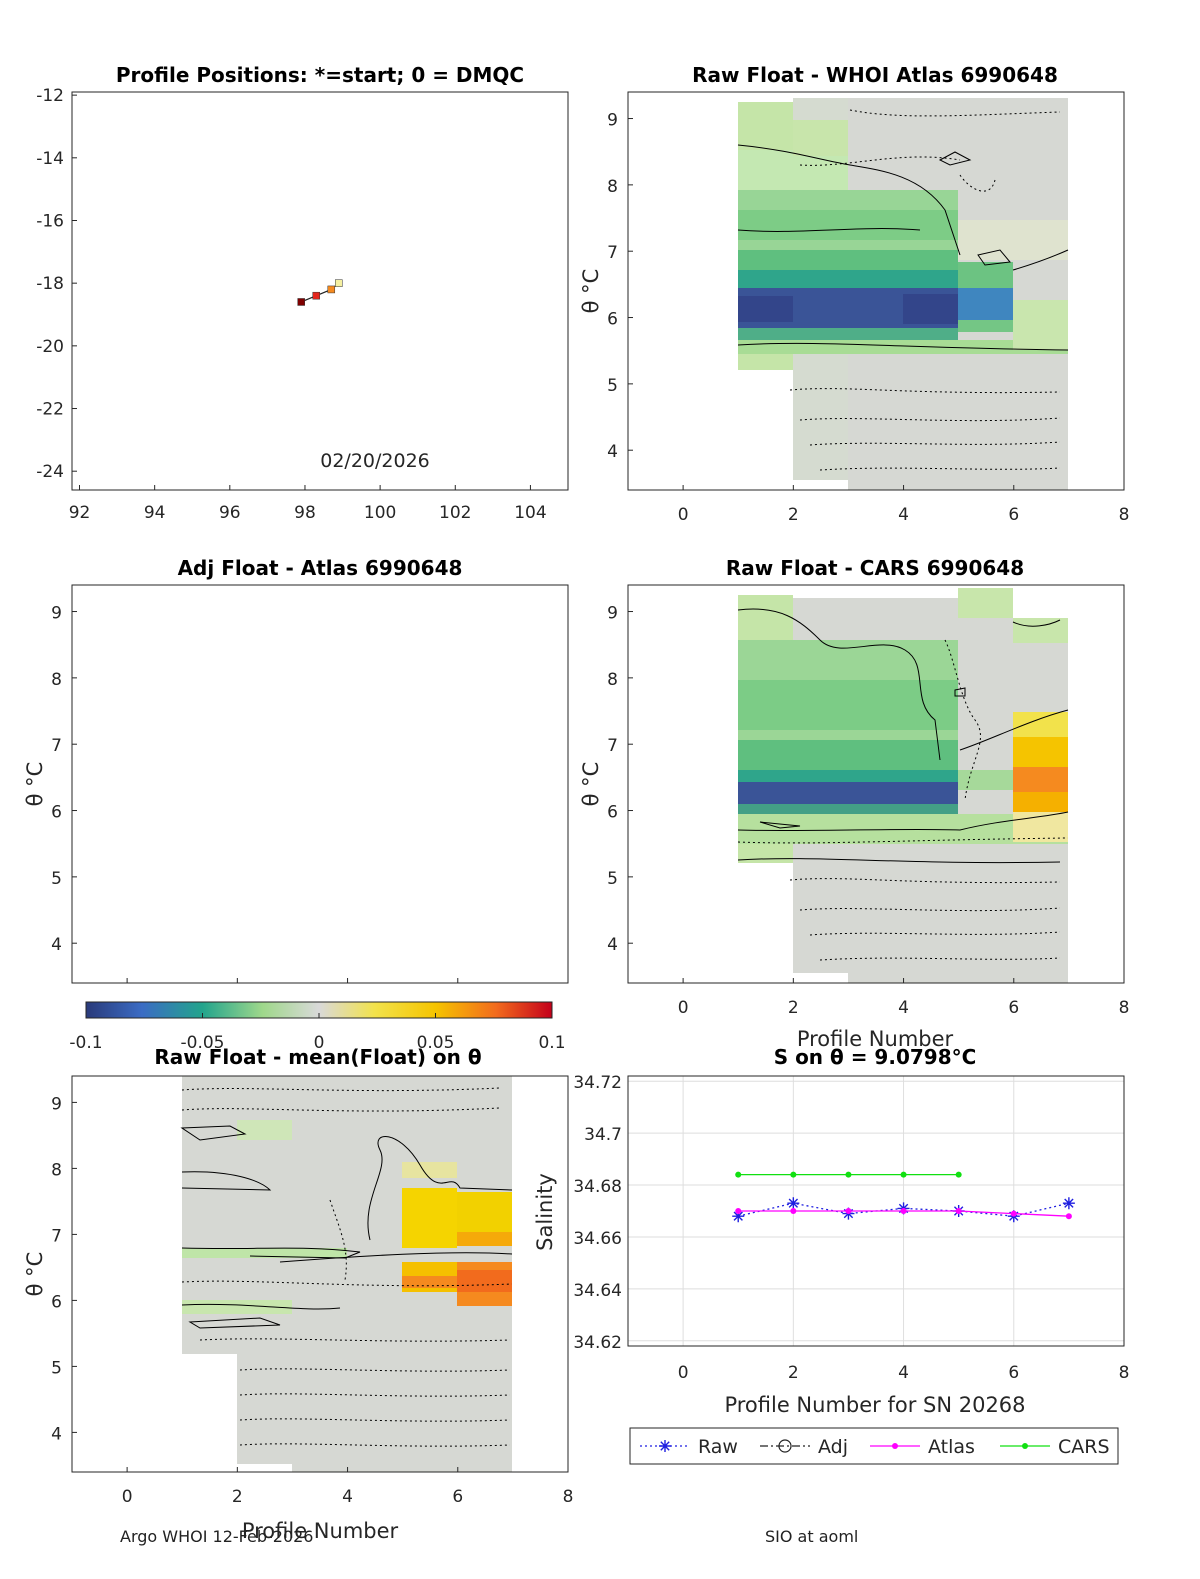 This screenshot has height=1579, width=1200. I want to click on salinity-ticks: 0 2 4 6 8 34.72 34.7 34.68 34.66 34.64 34.62, so click(851, 1228).